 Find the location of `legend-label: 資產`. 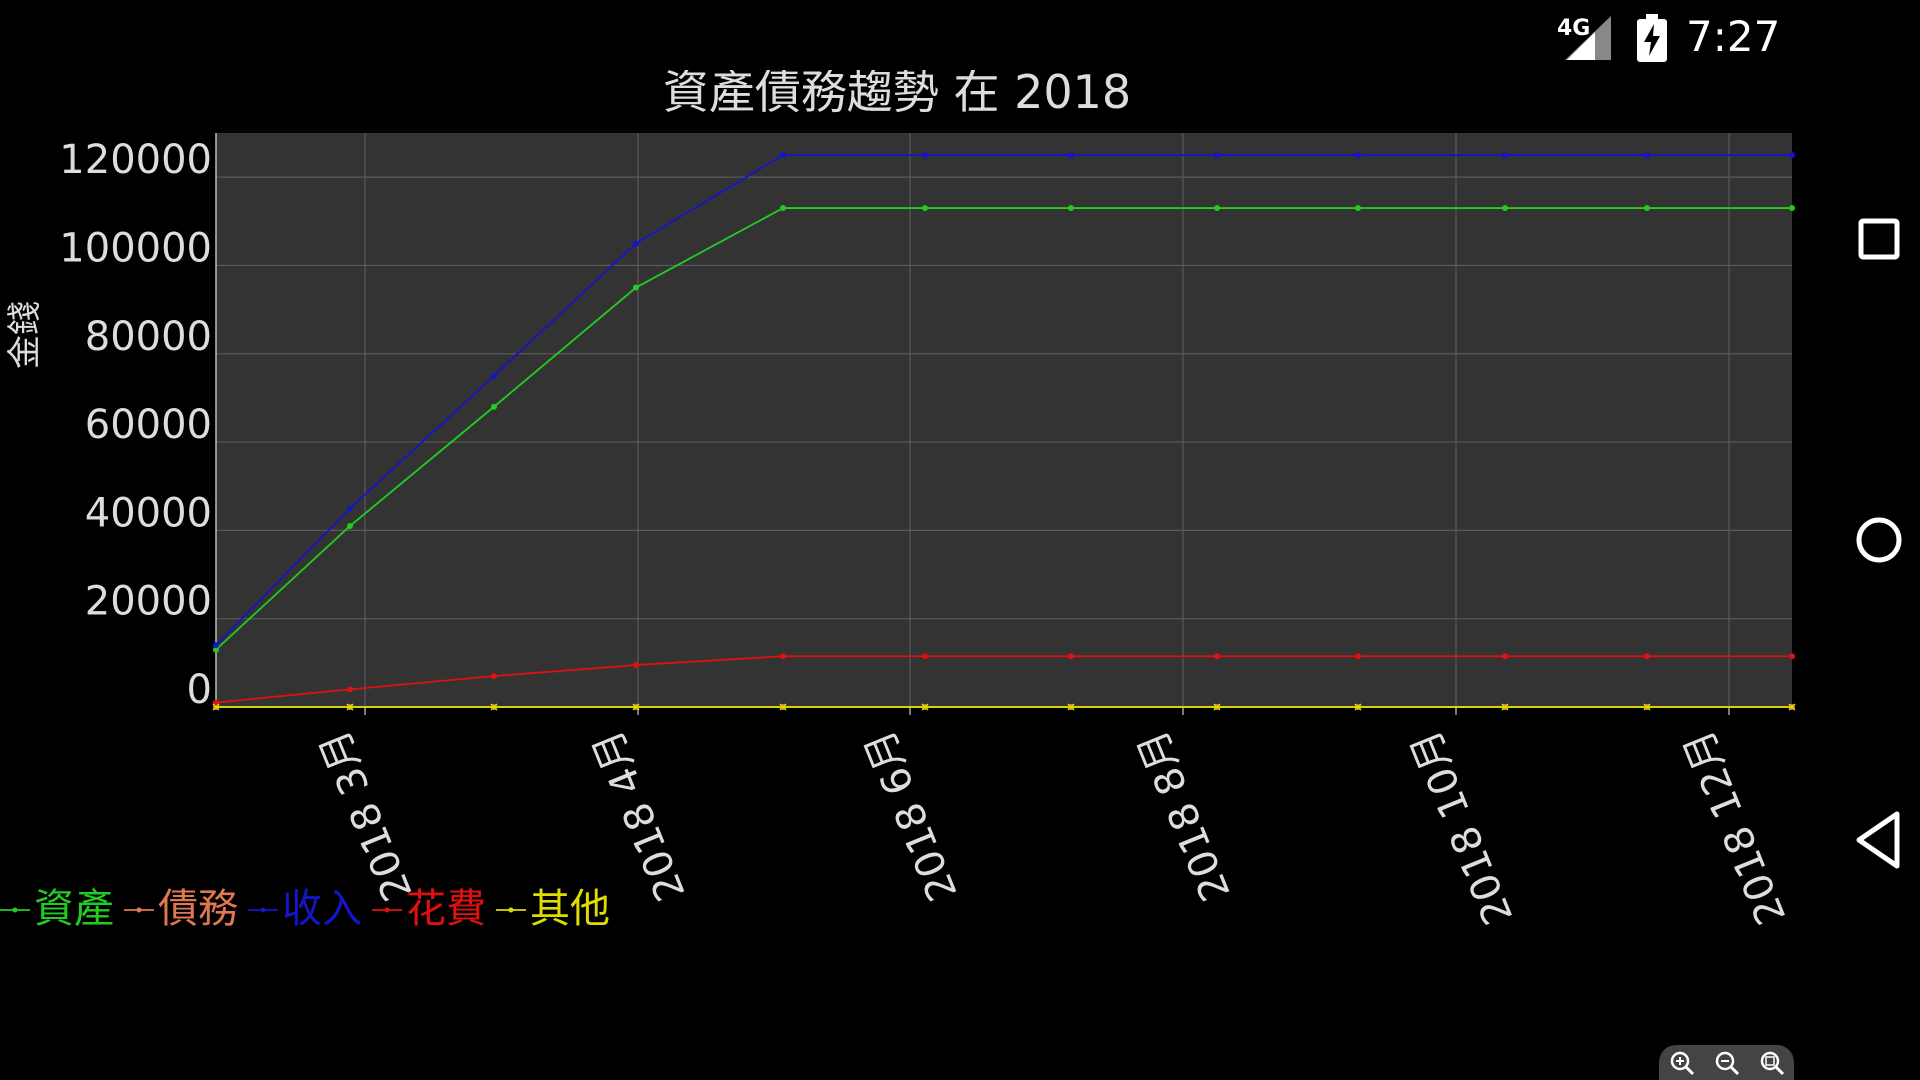

legend-label: 資產 is located at coordinates (74, 909).